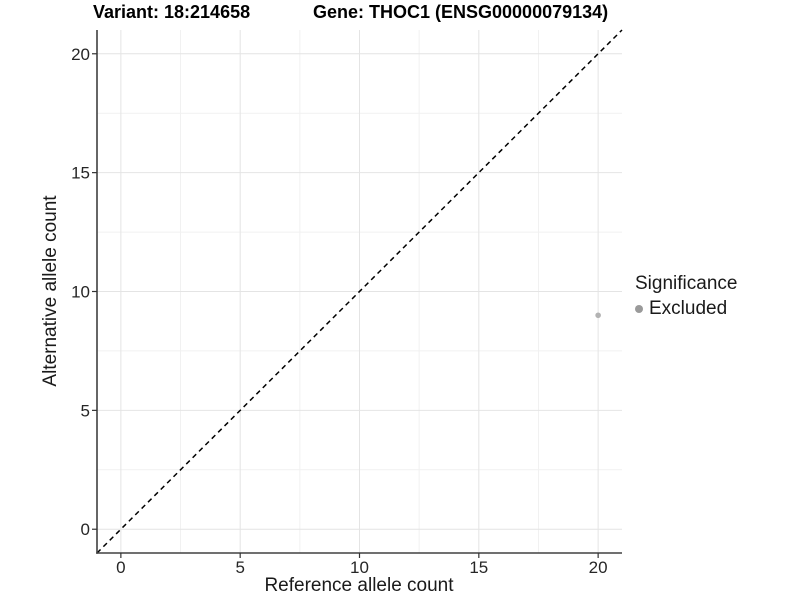 The width and height of the screenshot is (800, 600). I want to click on legend-item: Excluded, so click(686, 309).